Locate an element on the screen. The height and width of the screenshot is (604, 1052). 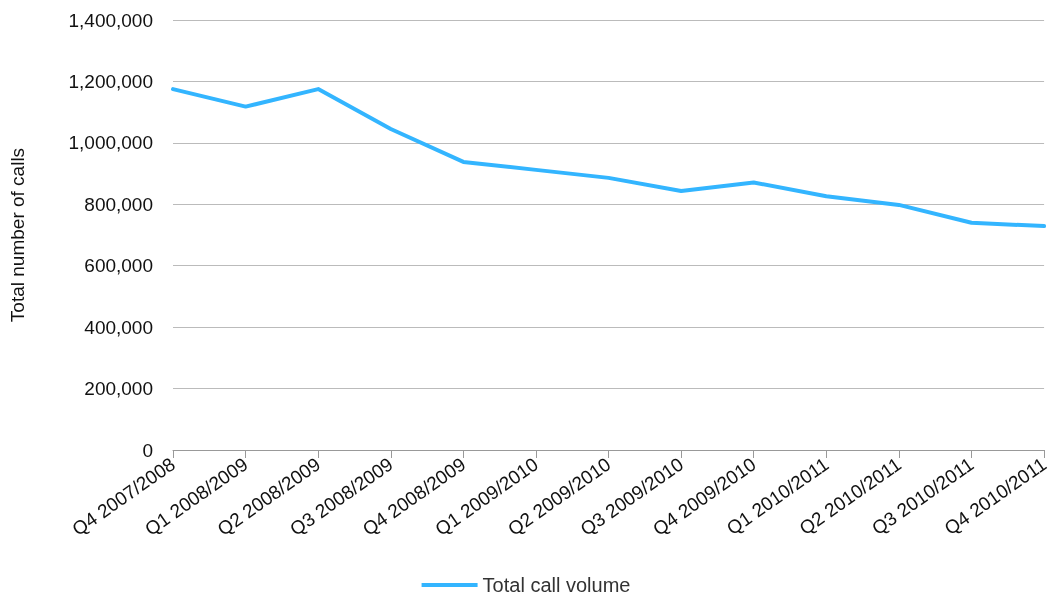
y-tick-label: 1,200,000 is located at coordinates (110, 81).